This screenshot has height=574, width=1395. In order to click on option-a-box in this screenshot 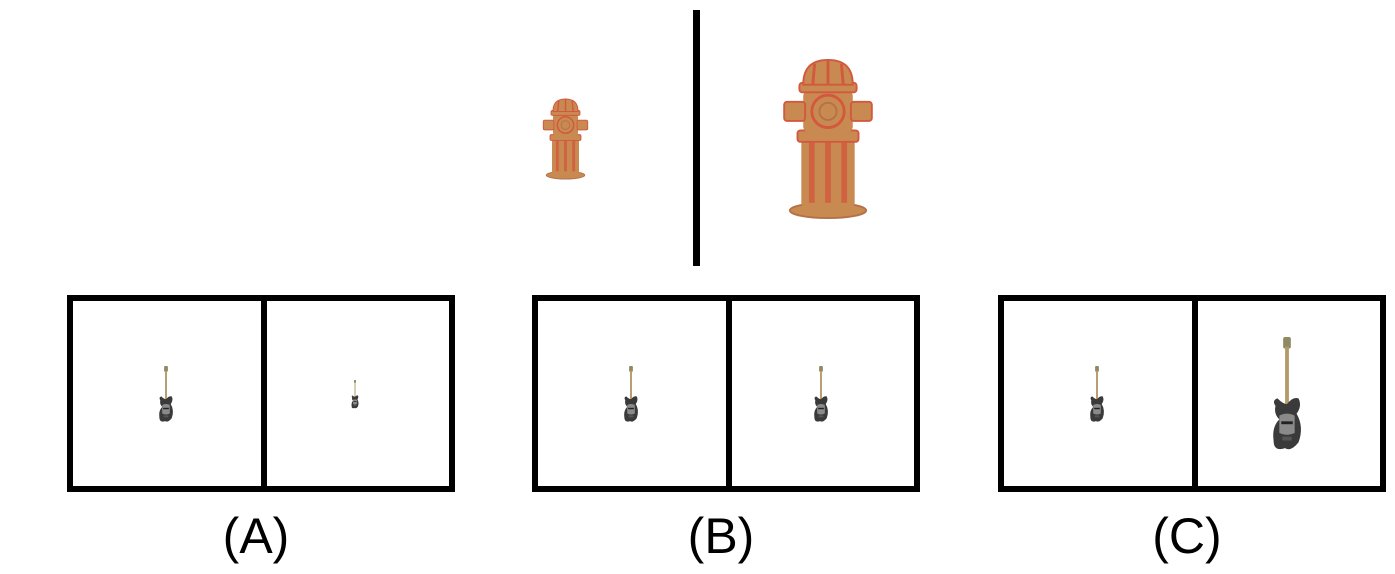, I will do `click(261, 393)`.